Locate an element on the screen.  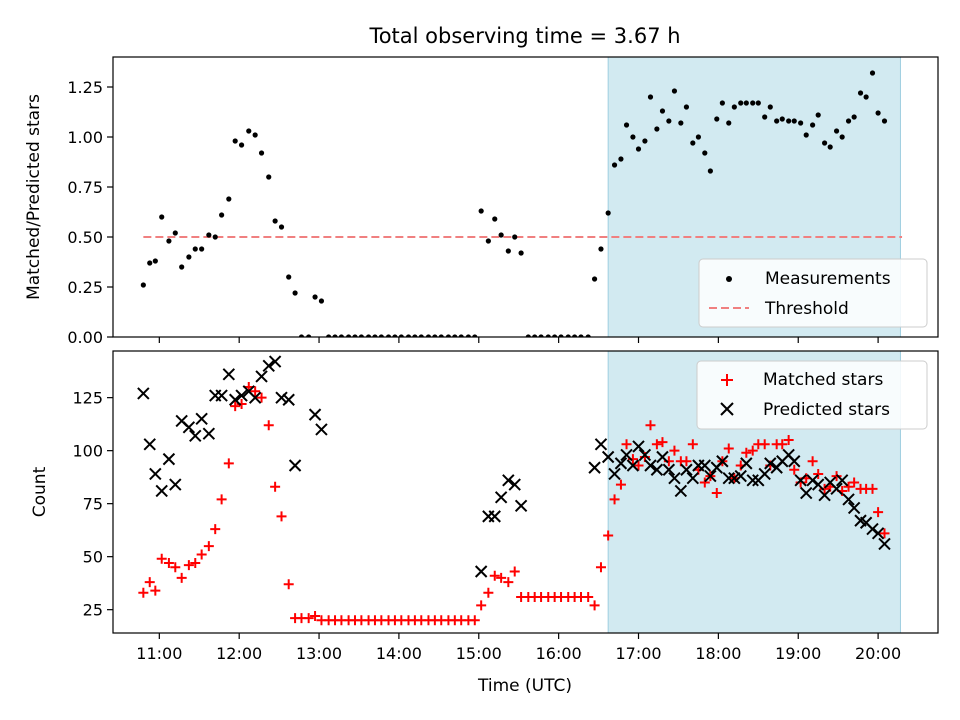
x-axis-label: Time (UTC) is located at coordinates (524, 686).